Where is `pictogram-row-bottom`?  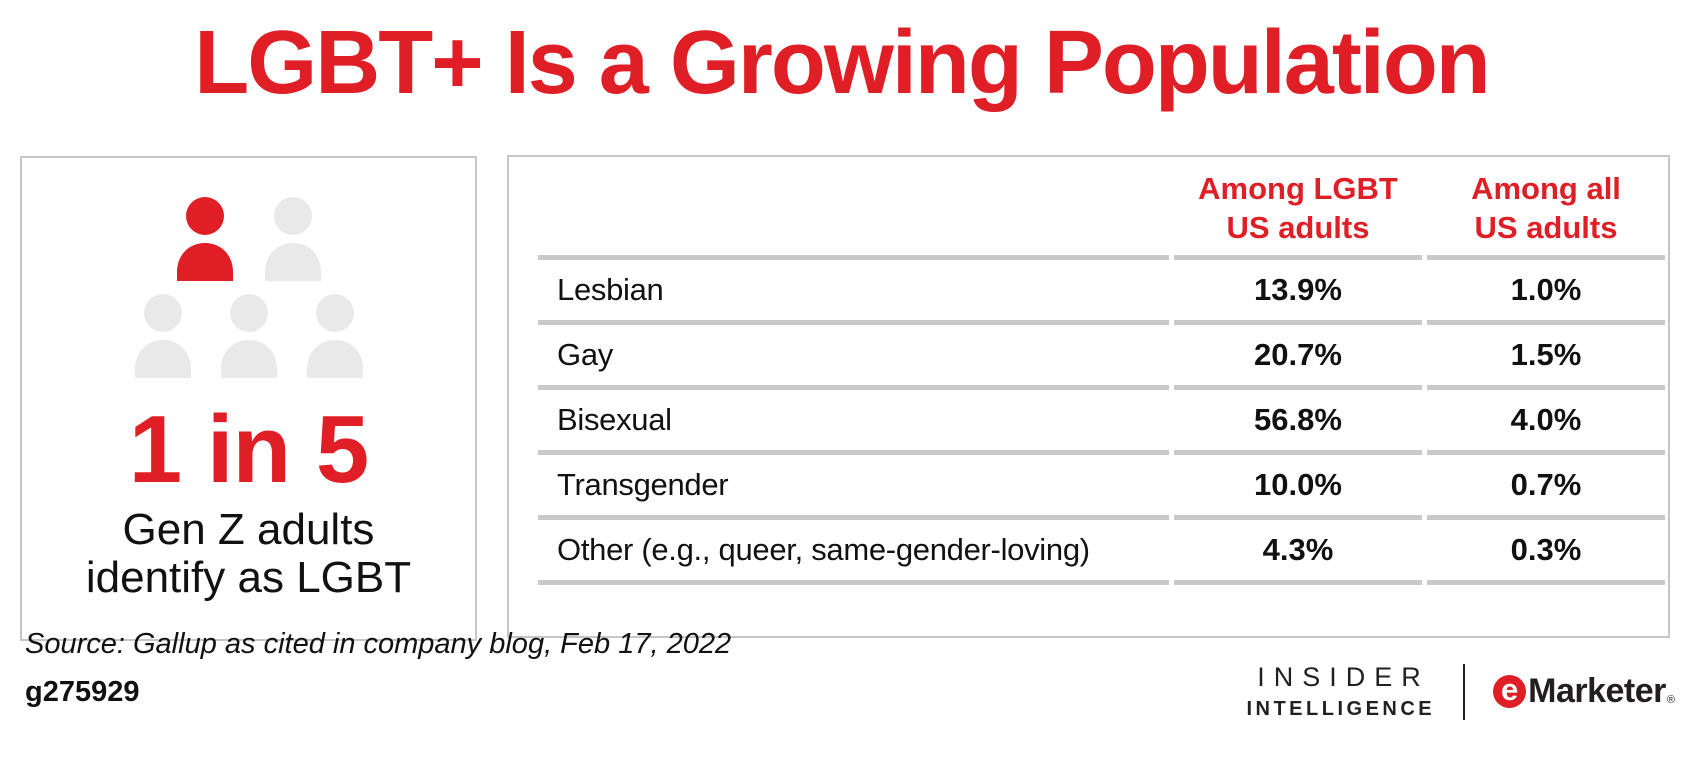
pictogram-row-bottom is located at coordinates (249, 336).